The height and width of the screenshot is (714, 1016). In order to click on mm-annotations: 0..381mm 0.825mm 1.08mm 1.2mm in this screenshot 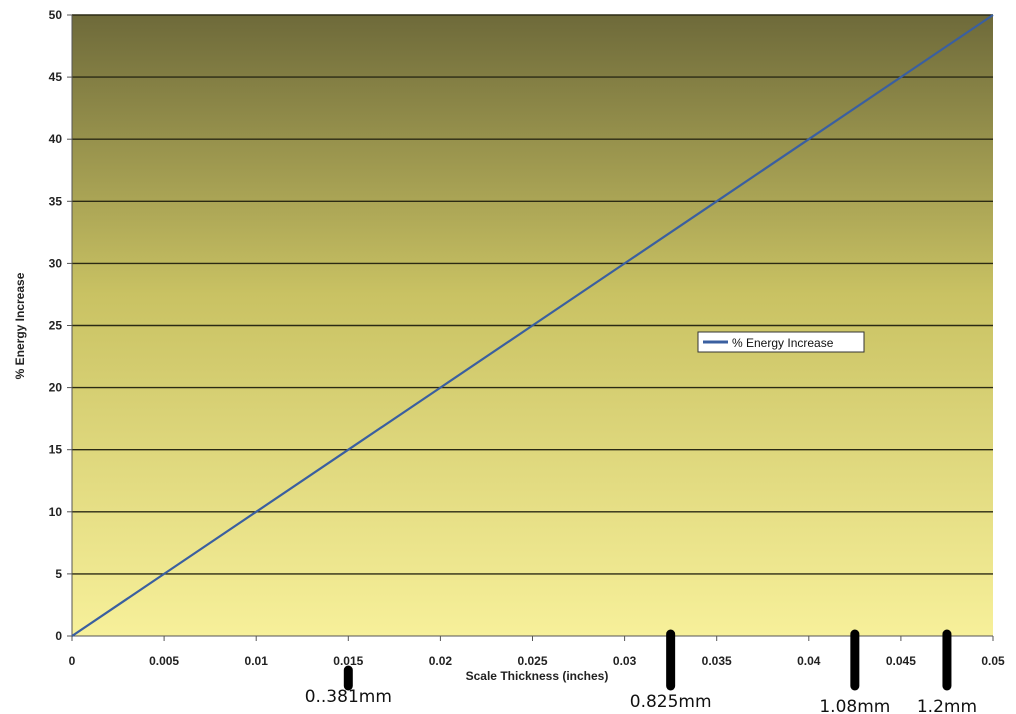, I will do `click(641, 671)`.